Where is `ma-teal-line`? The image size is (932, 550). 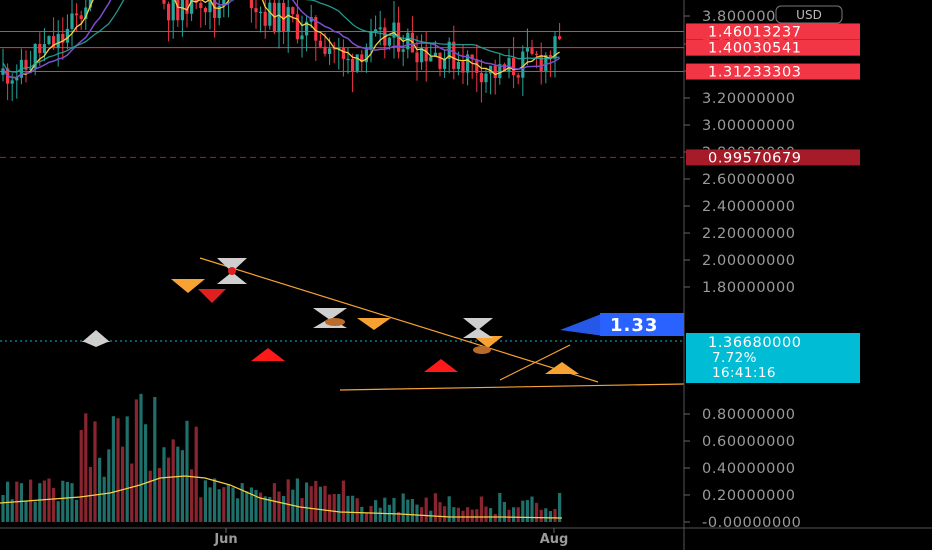 ma-teal-line is located at coordinates (281, 36).